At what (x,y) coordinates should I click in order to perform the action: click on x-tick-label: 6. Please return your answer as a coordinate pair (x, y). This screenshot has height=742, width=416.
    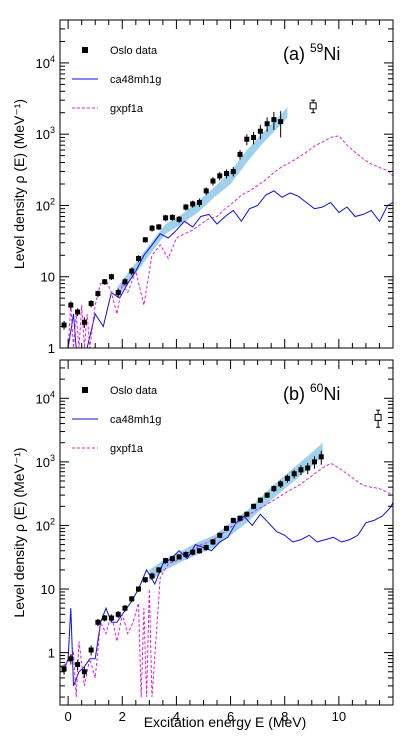
    Looking at the image, I should click on (230, 716).